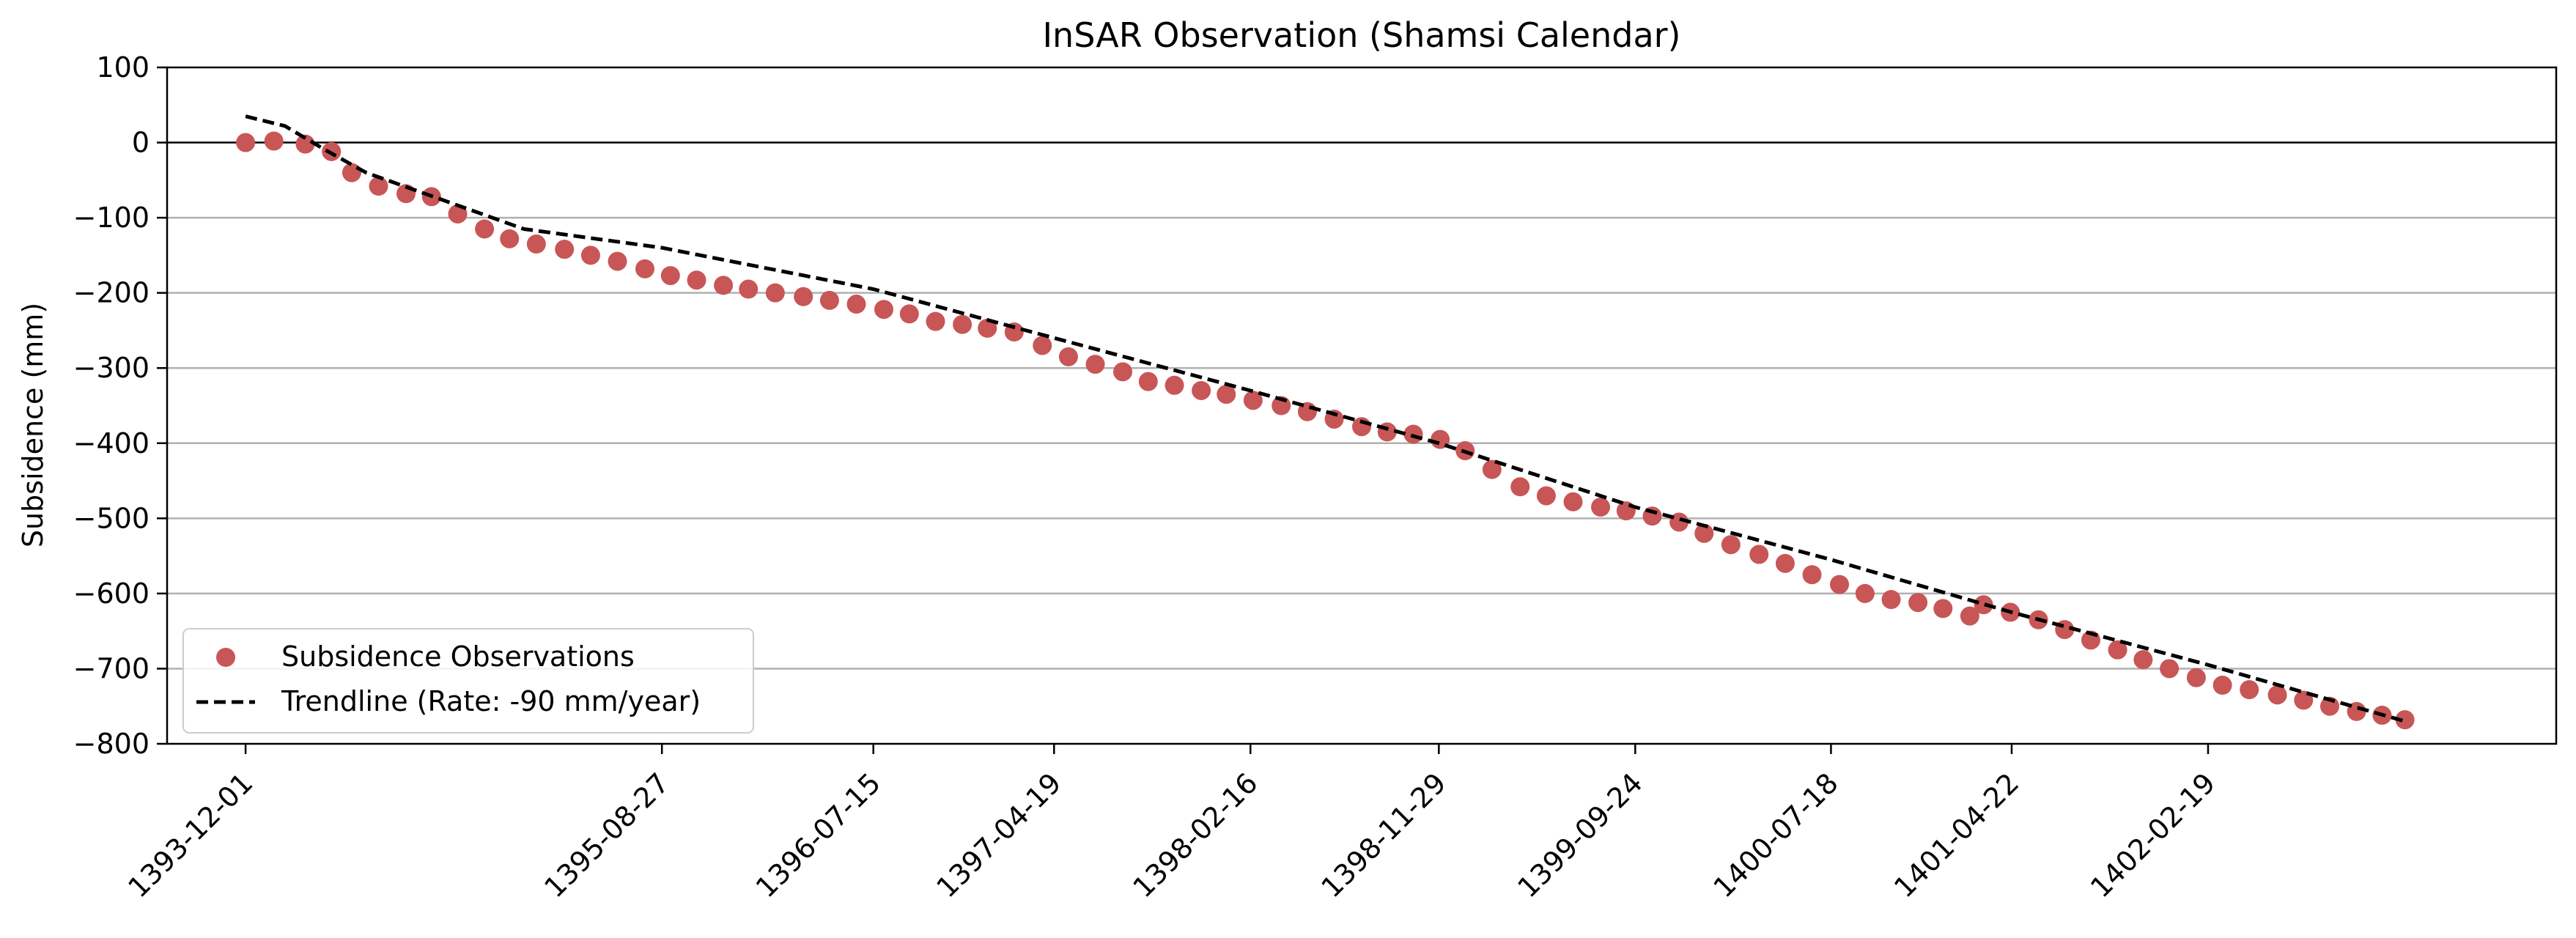  I want to click on y-axis-ticks: 100 0 −100 −200 −300 −400 −500 −600 −700 −800, so click(120, 405).